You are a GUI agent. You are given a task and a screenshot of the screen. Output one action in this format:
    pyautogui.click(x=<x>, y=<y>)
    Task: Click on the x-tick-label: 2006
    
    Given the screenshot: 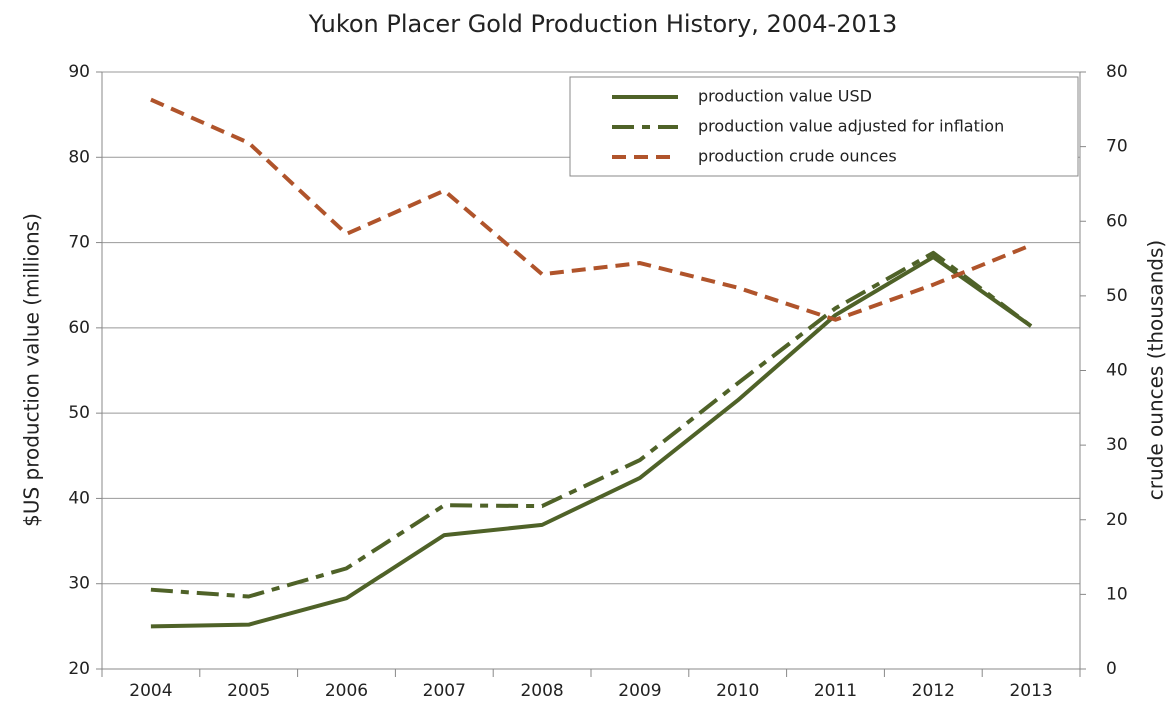 What is the action you would take?
    pyautogui.click(x=346, y=691)
    